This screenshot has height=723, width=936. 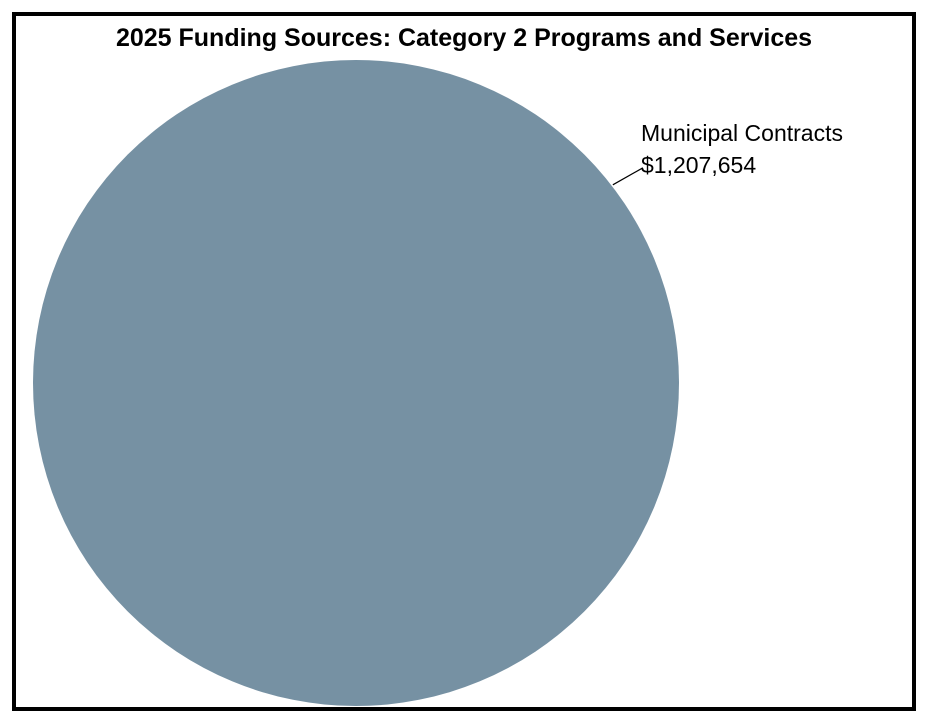 What do you see at coordinates (628, 176) in the screenshot?
I see `leader-line` at bounding box center [628, 176].